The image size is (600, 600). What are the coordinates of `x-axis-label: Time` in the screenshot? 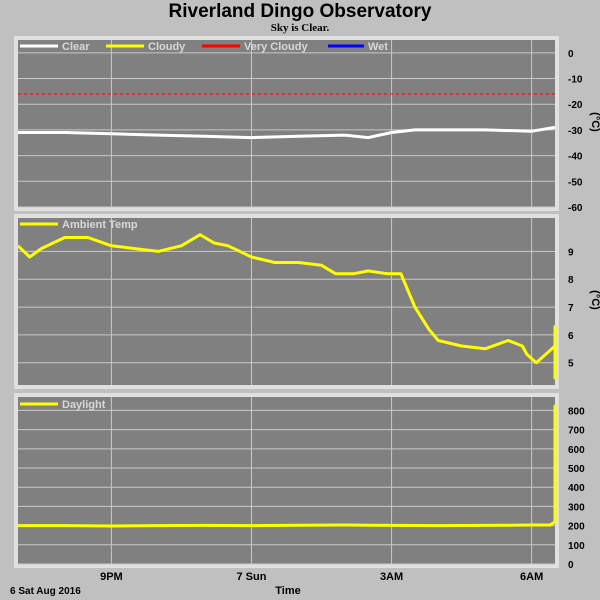 It's located at (287, 591).